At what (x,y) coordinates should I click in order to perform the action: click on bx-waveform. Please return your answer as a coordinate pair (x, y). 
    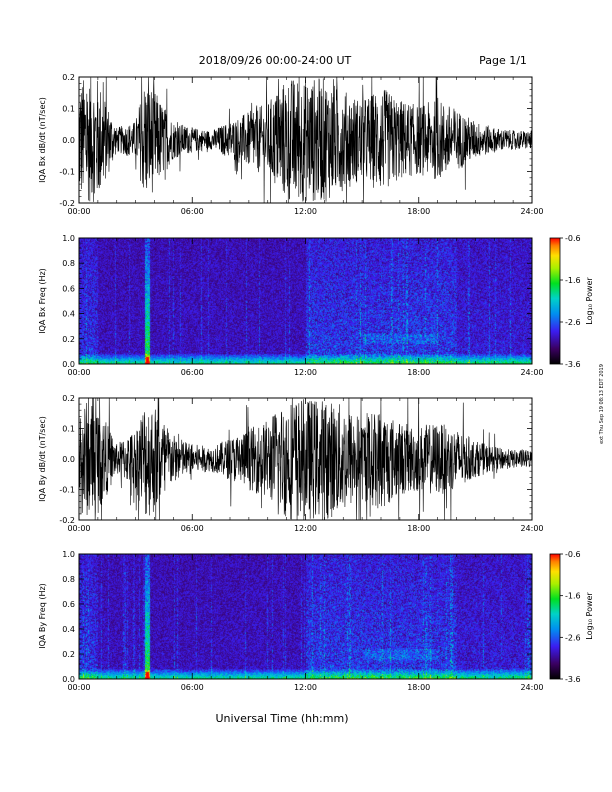
    Looking at the image, I should click on (305, 140).